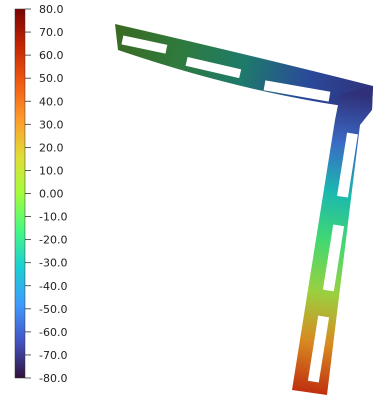 Image resolution: width=374 pixels, height=403 pixels. I want to click on colorbar-tick-label: -10.0, so click(53, 217).